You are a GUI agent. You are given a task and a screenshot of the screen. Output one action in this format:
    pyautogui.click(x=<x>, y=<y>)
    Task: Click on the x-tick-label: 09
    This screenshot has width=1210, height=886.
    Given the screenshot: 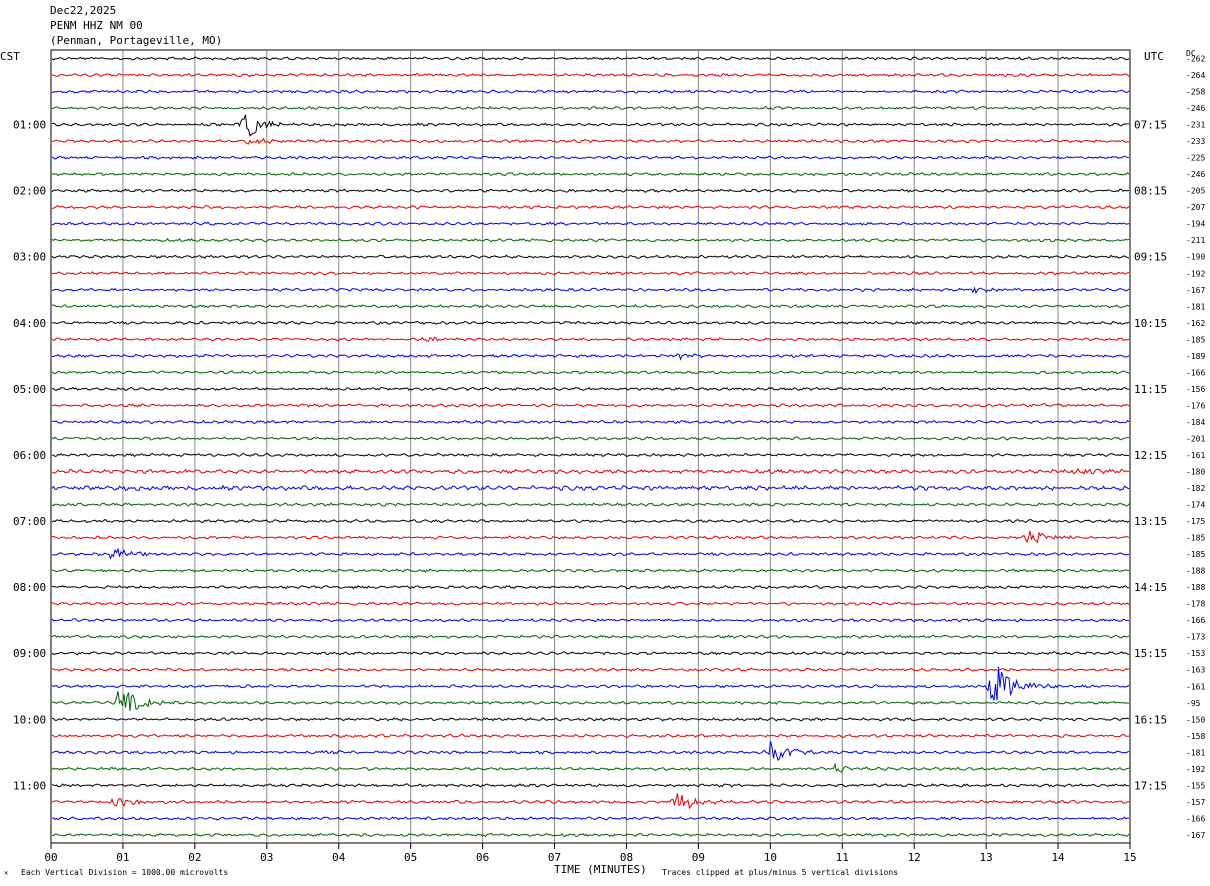 What is the action you would take?
    pyautogui.click(x=698, y=857)
    